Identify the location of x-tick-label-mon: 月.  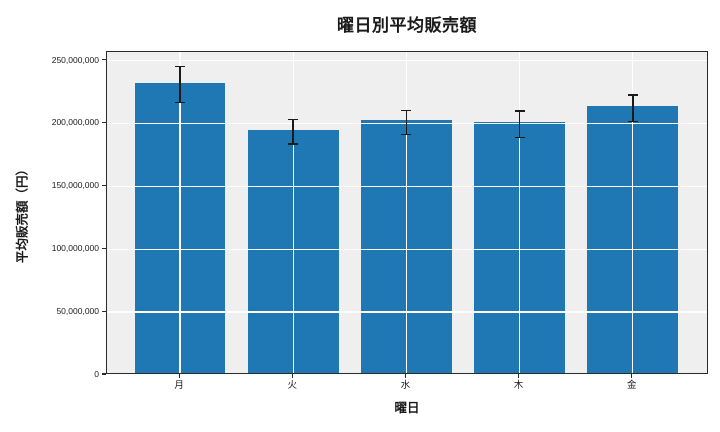
(179, 385).